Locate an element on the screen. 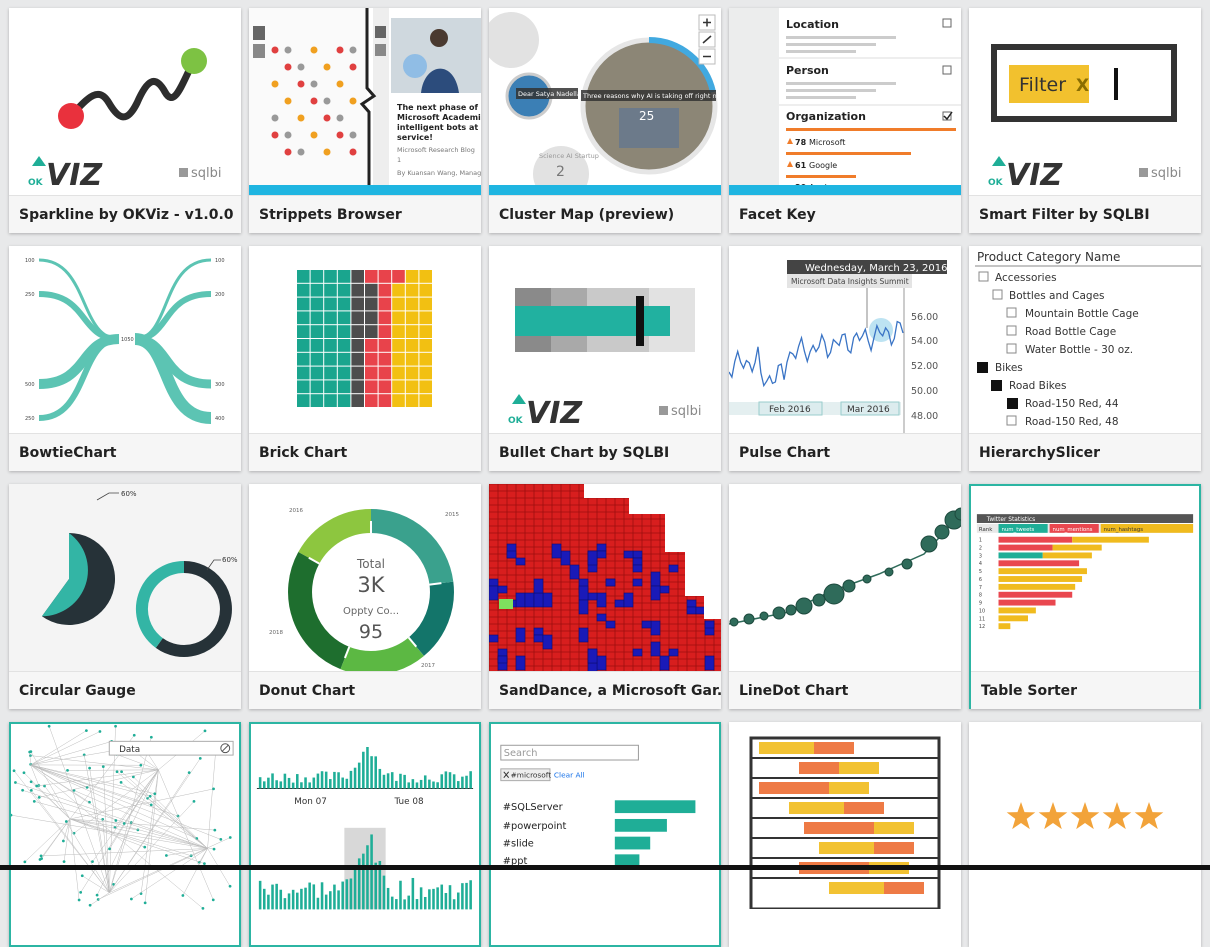 Image resolution: width=1210 pixels, height=947 pixels. donut-center-value: 95 is located at coordinates (371, 632).